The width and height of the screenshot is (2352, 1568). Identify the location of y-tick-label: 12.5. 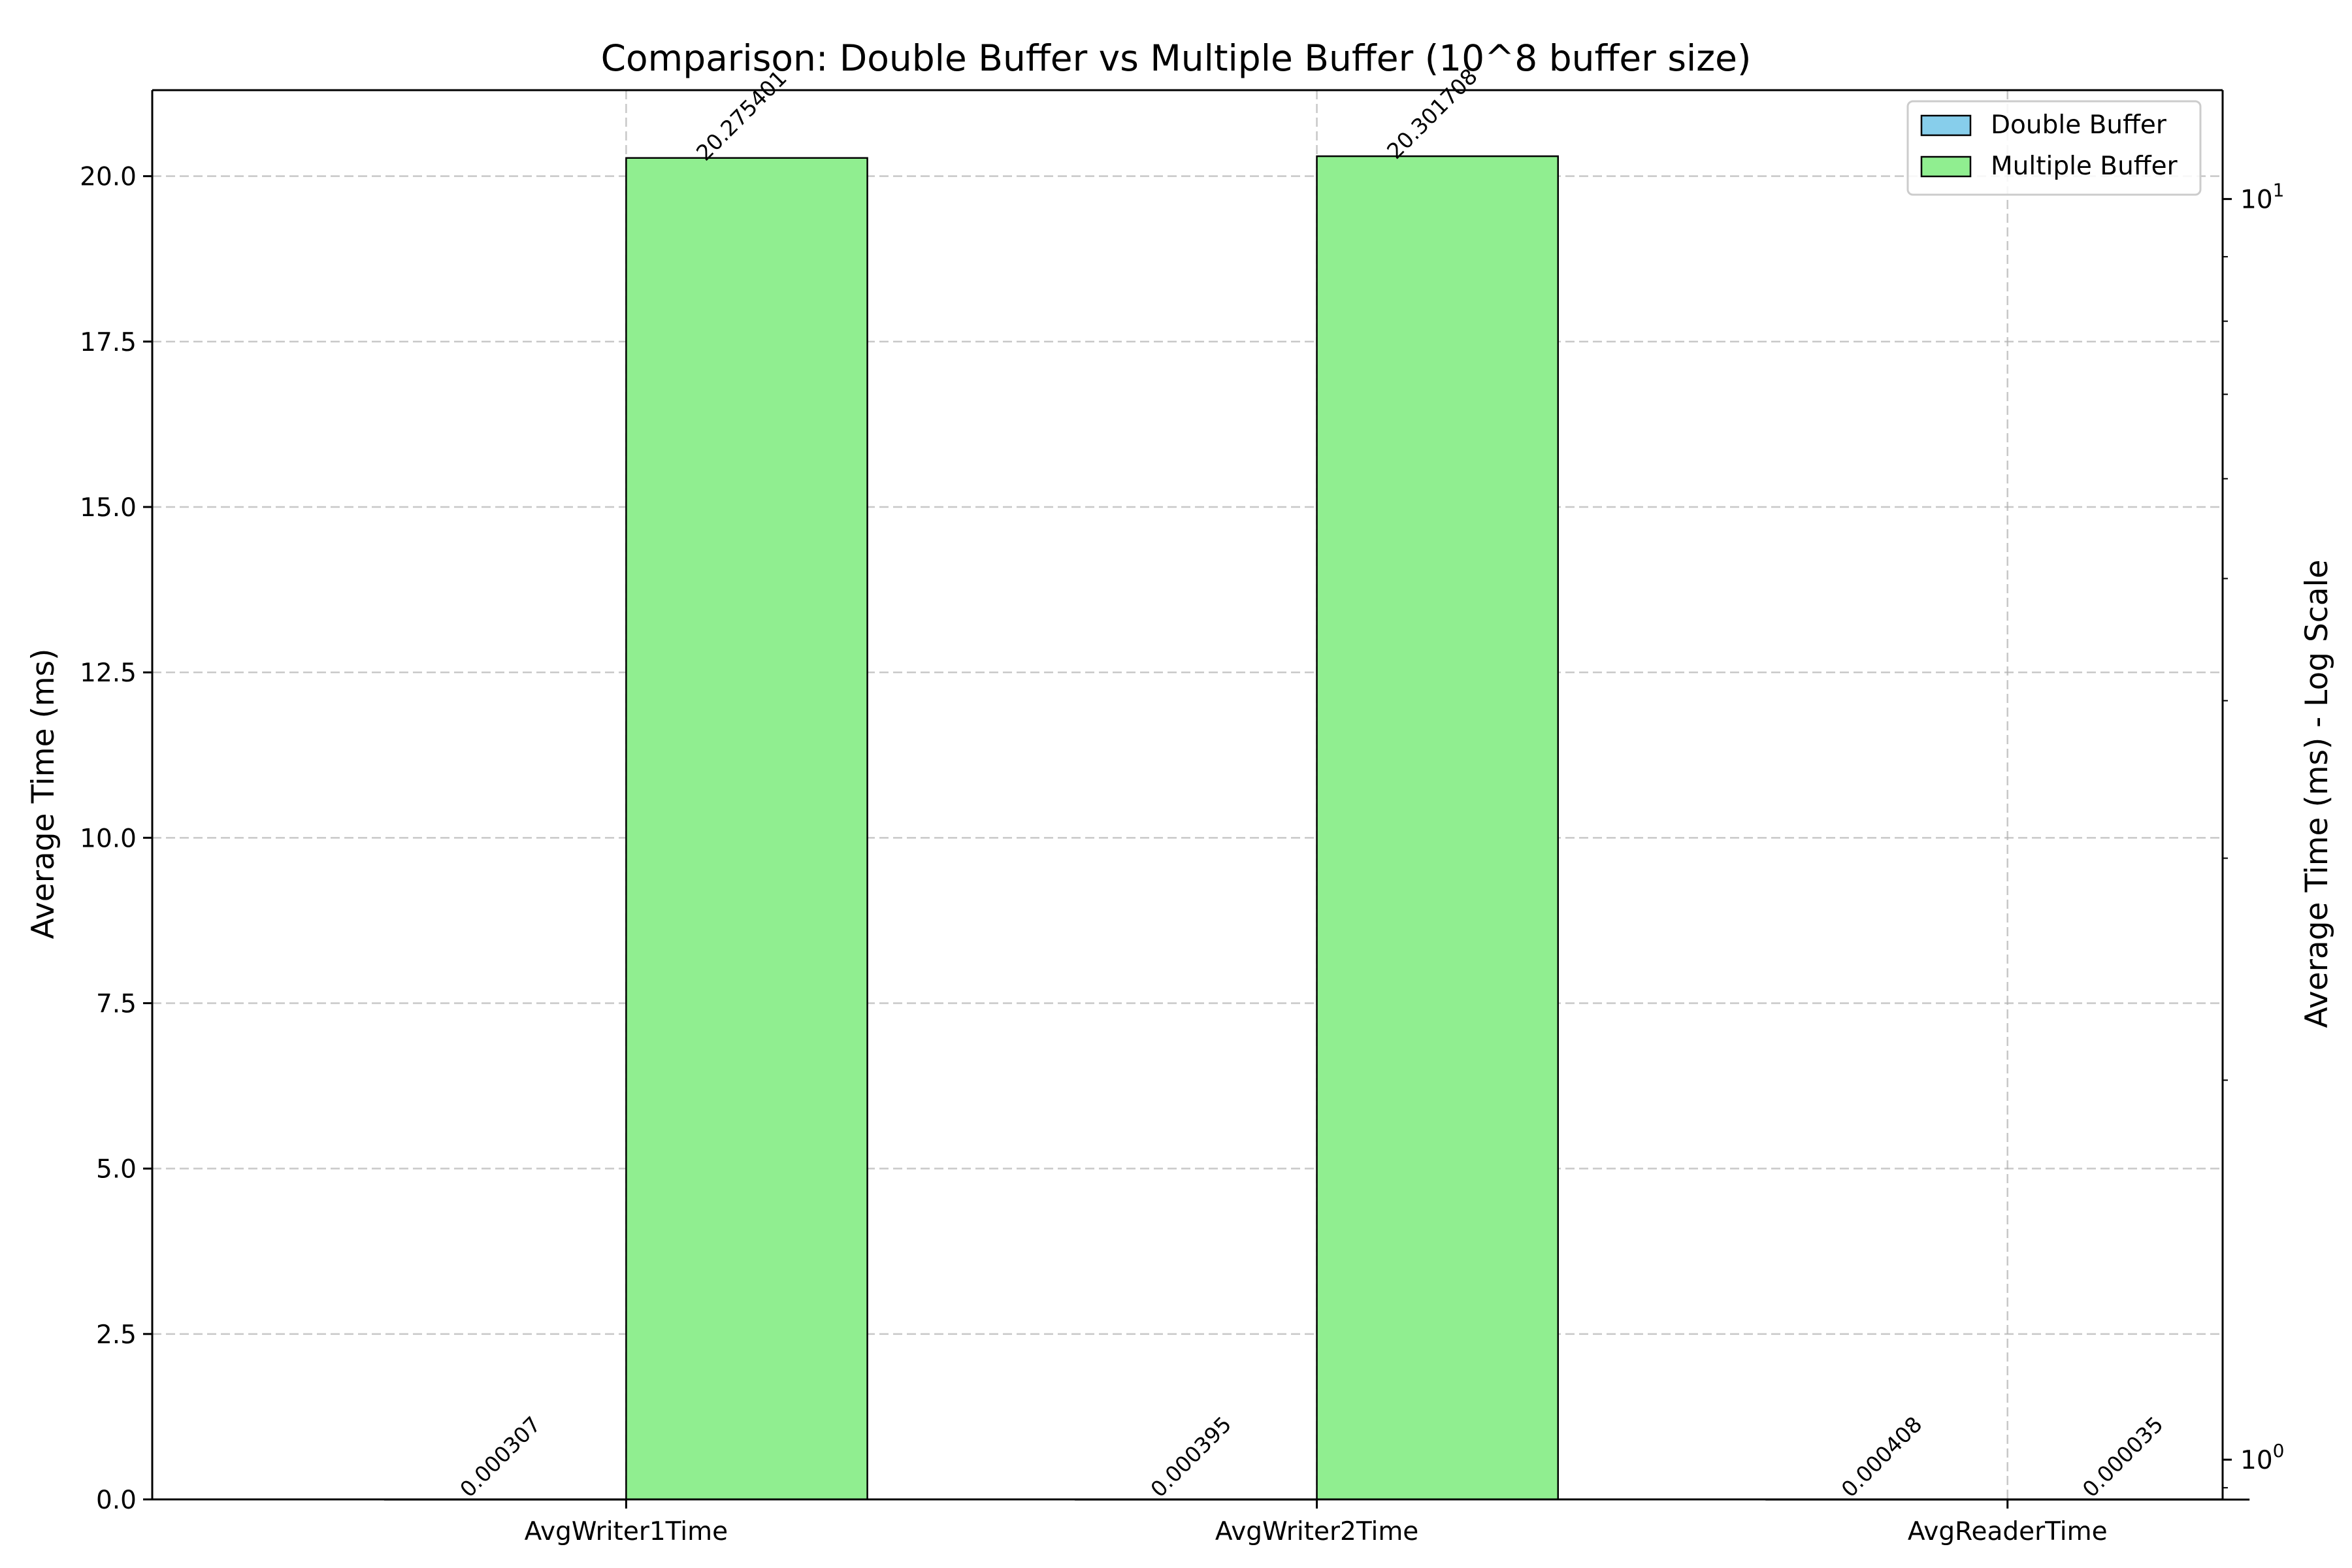
(108, 673).